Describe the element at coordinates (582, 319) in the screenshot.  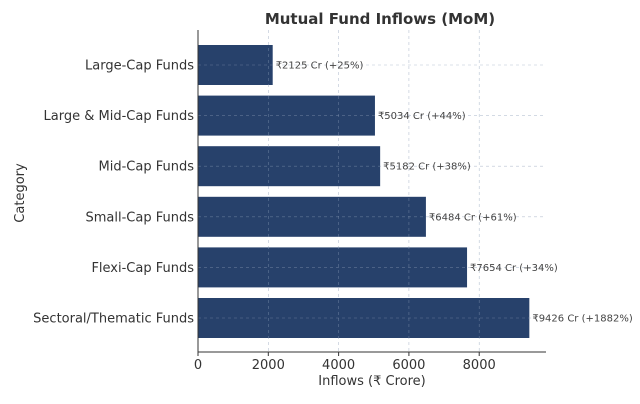
I see `data-label: ₹9426 Cr (+1882%)` at that location.